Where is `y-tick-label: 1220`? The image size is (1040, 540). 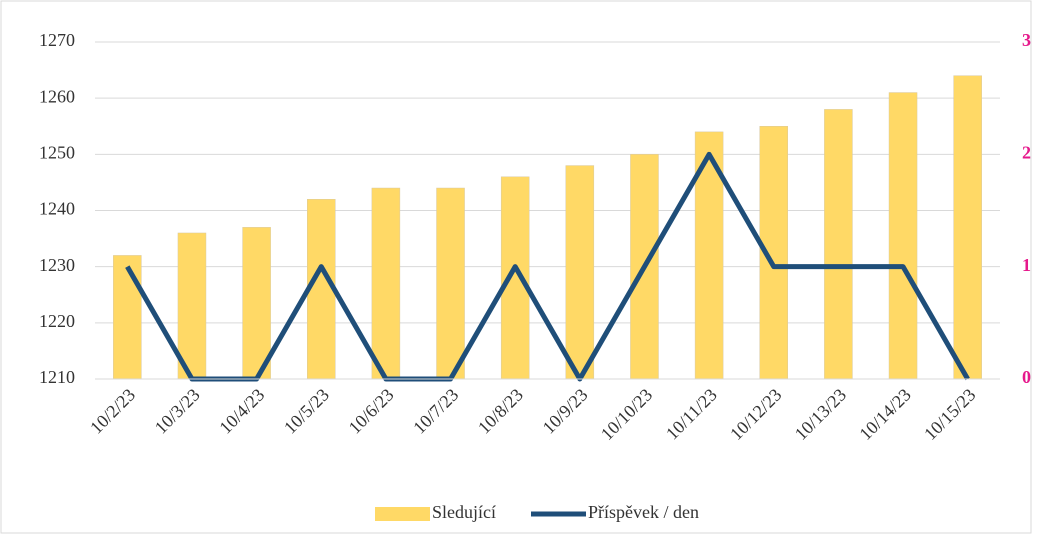
y-tick-label: 1220 is located at coordinates (57, 321).